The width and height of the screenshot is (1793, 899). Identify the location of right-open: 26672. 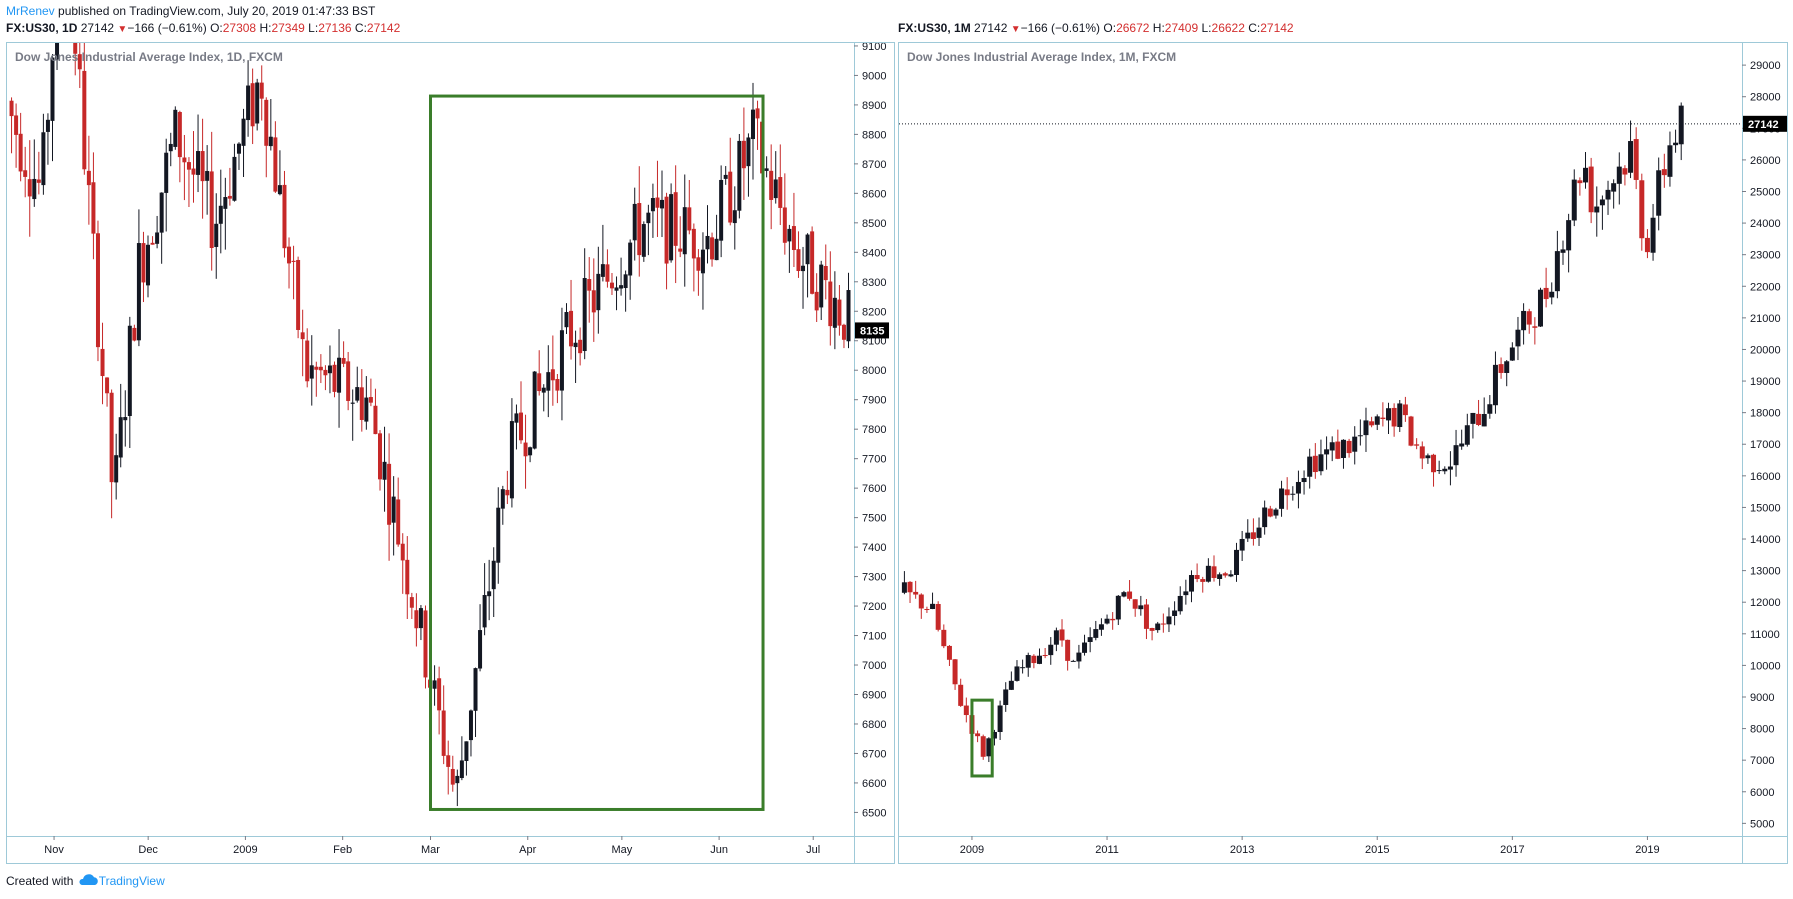
(1133, 28).